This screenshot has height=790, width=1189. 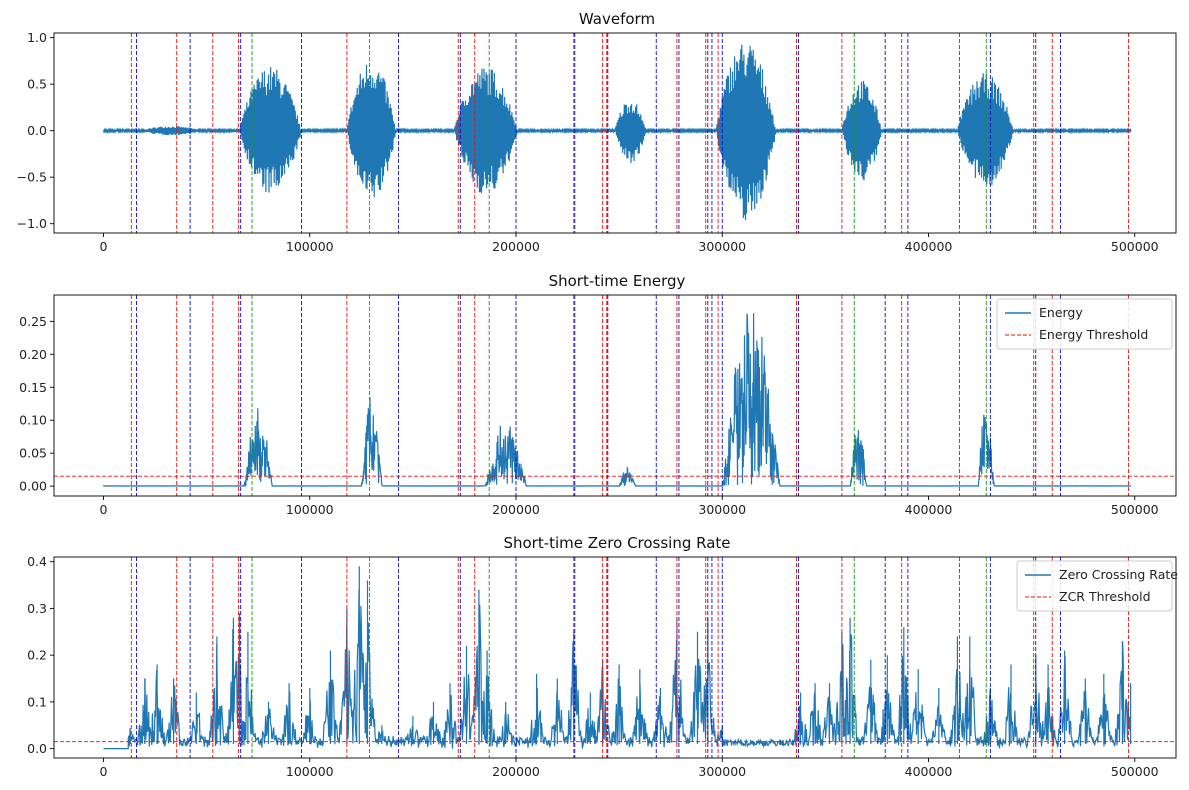 I want to click on legend-label: Zero Crossing Rate, so click(x=1118, y=574).